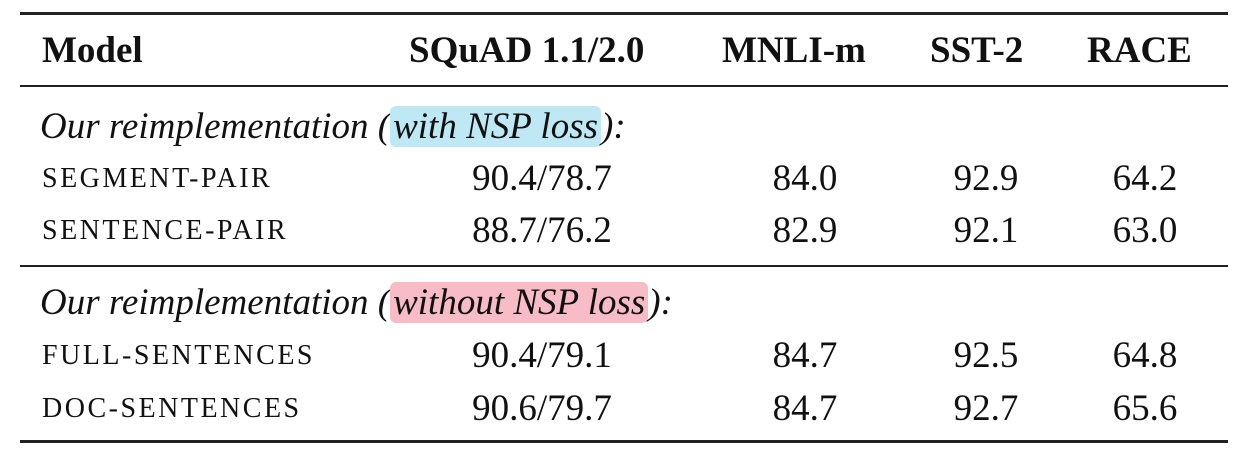  Describe the element at coordinates (1145, 178) in the screenshot. I see `cell-race: 64.2` at that location.